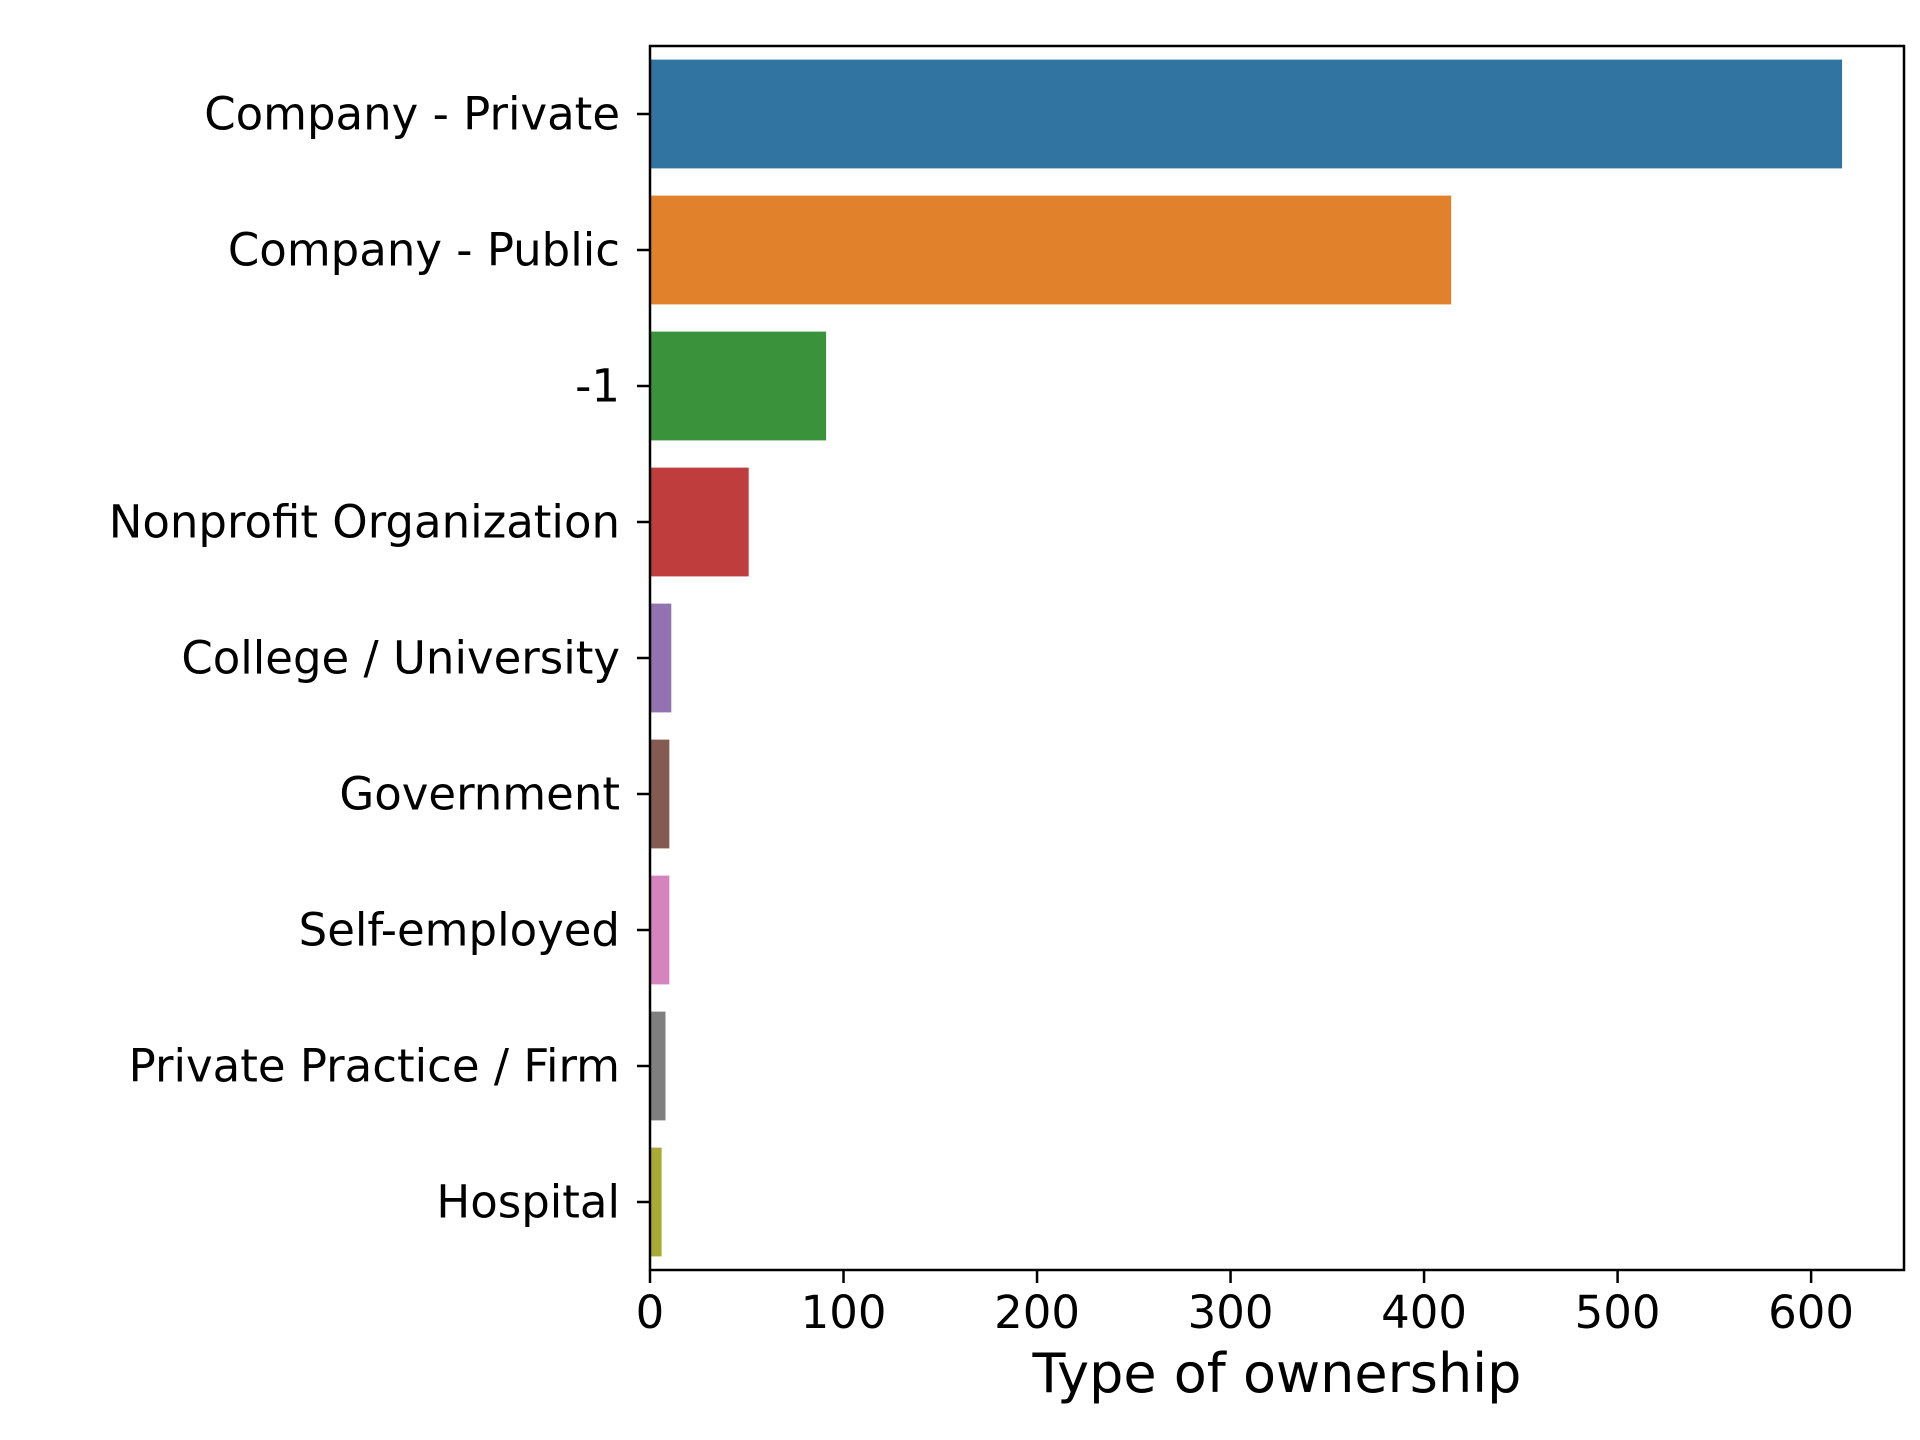 This screenshot has width=1920, height=1440. What do you see at coordinates (844, 1312) in the screenshot?
I see `x-tick-label: 100` at bounding box center [844, 1312].